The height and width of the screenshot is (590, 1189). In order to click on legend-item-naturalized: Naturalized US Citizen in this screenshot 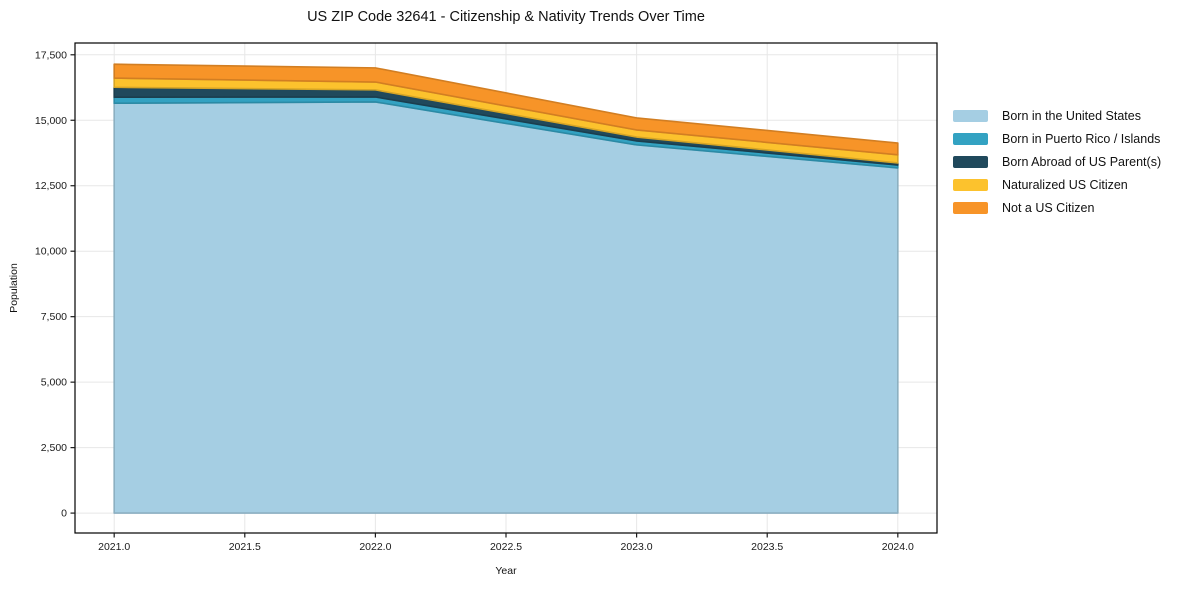, I will do `click(1057, 184)`.